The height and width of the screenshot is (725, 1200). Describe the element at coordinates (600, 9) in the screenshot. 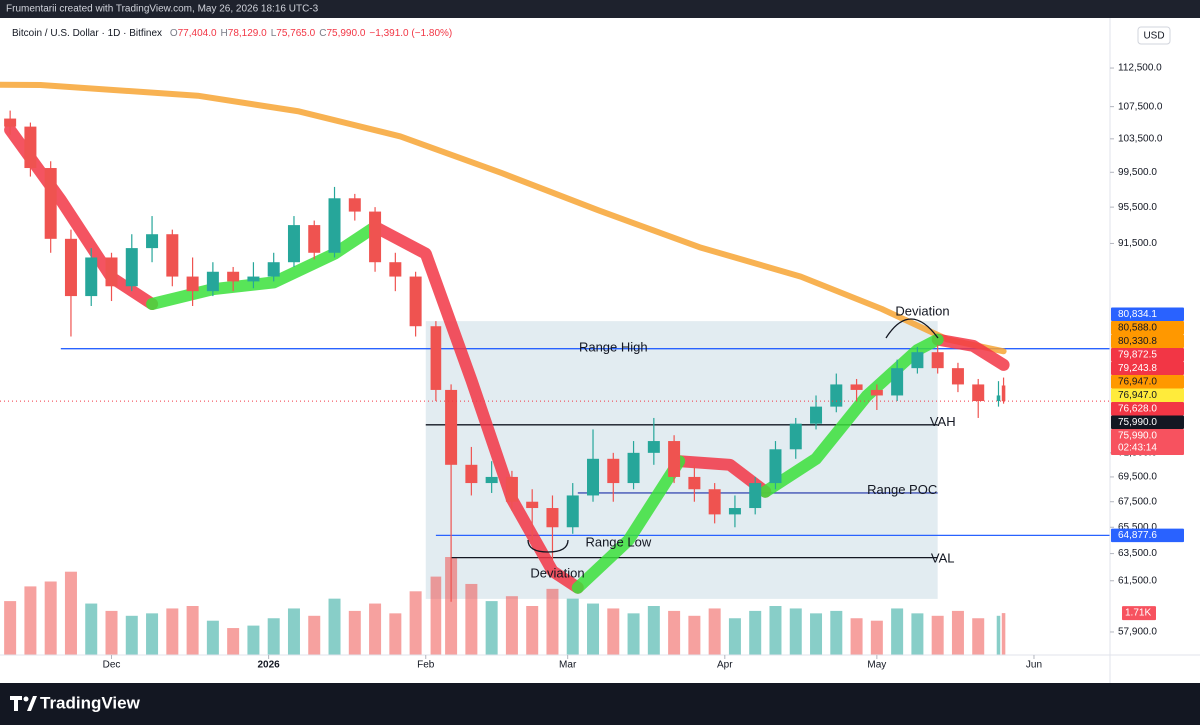

I see `top-bar` at that location.